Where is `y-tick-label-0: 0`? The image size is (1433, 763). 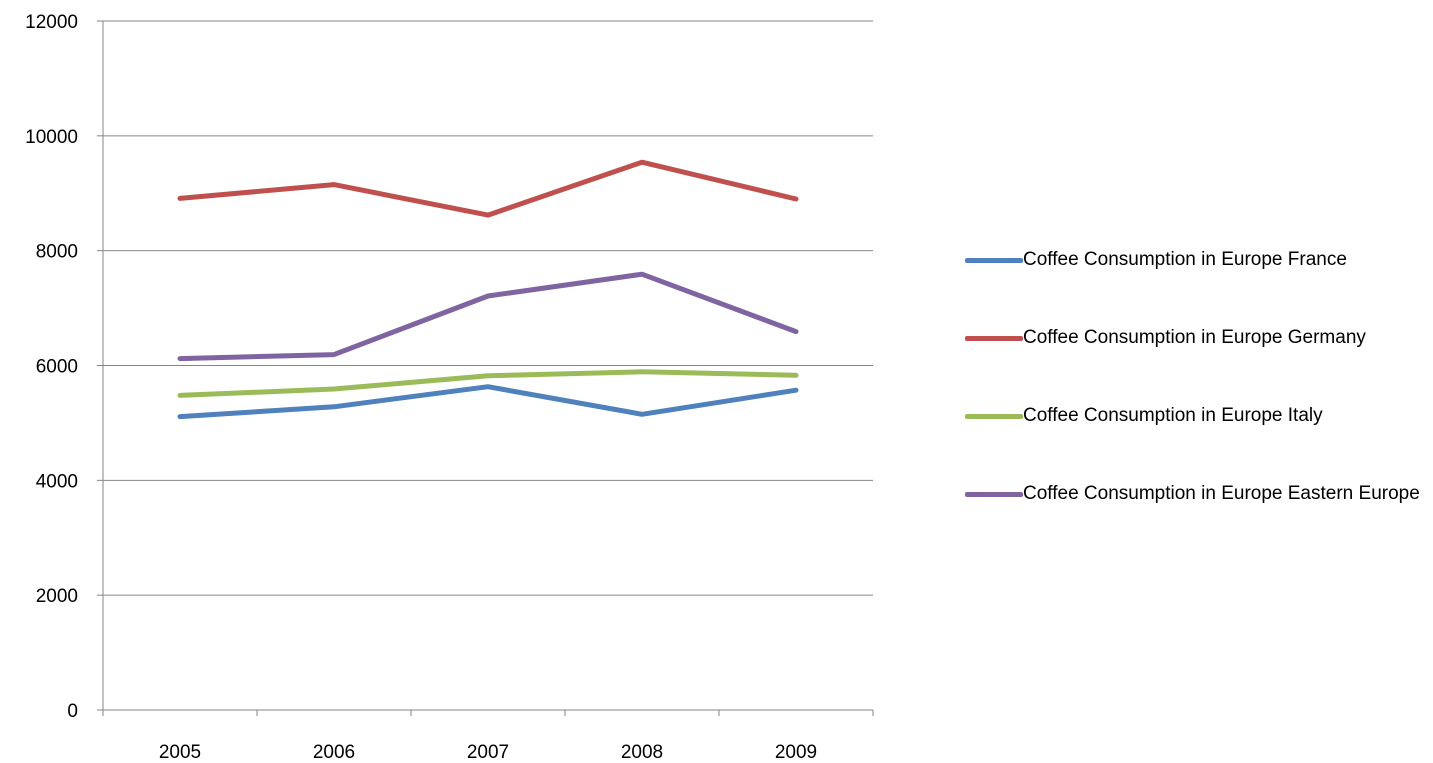
y-tick-label-0: 0 is located at coordinates (72, 711).